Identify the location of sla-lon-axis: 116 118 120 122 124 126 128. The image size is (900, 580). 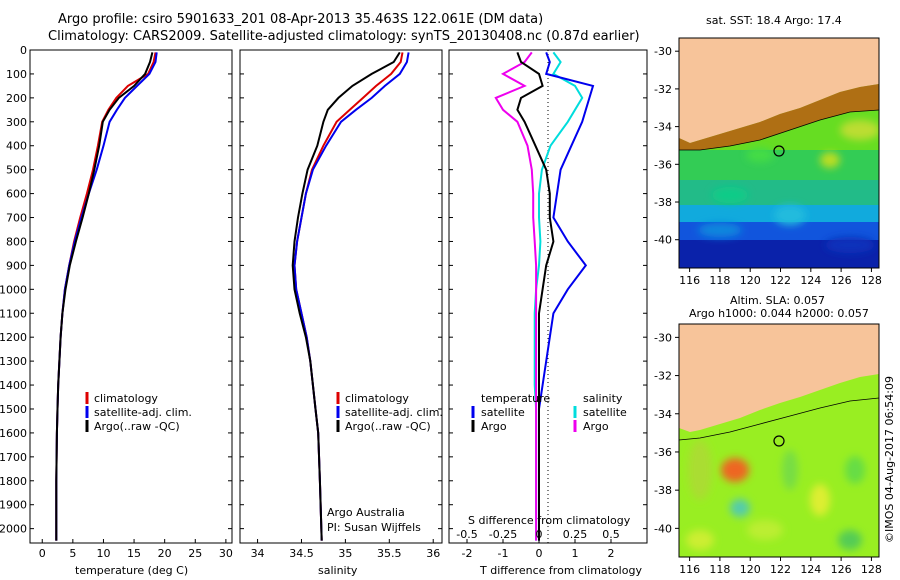
(780, 566).